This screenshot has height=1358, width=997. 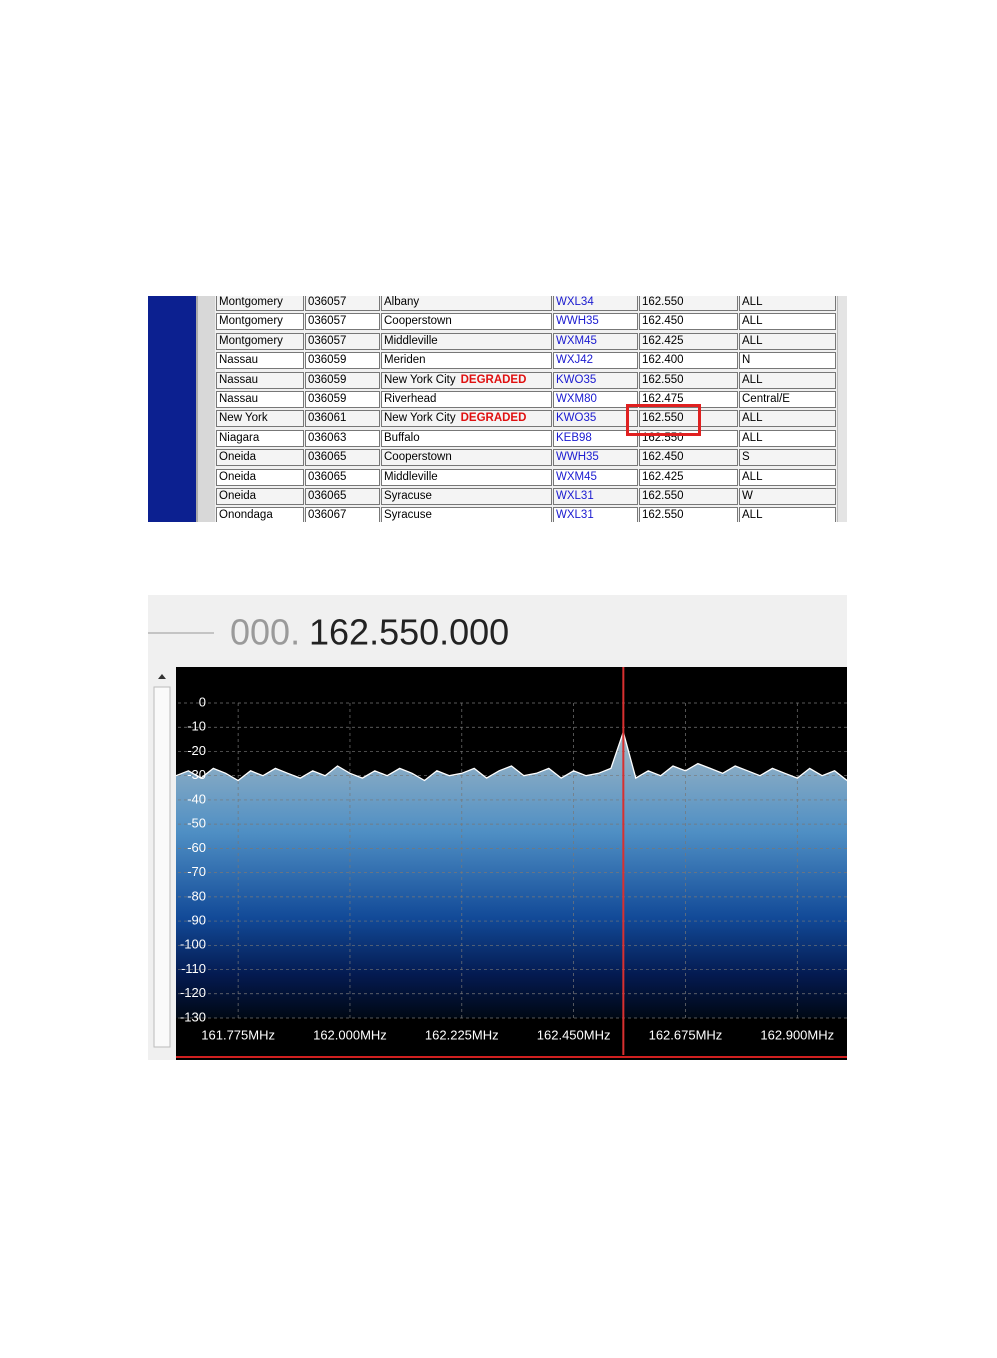 I want to click on spectrum-fill, so click(x=511, y=875).